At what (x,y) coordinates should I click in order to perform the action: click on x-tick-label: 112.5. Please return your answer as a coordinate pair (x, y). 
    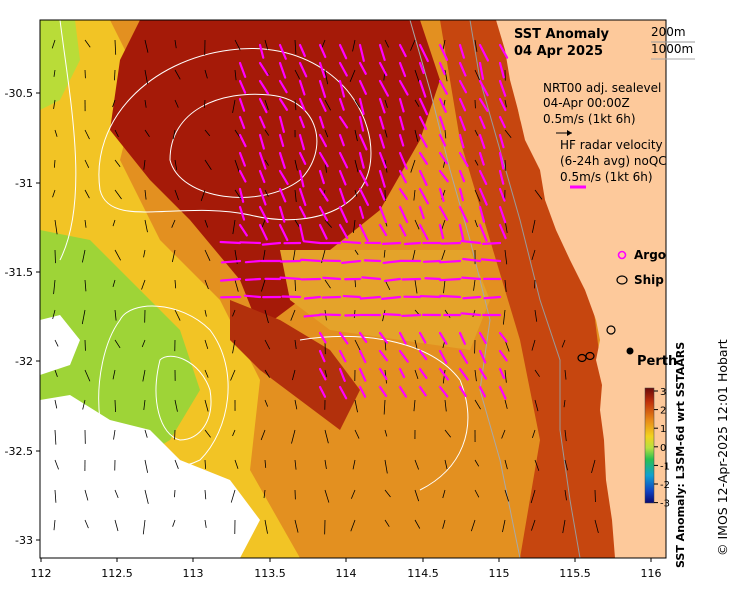
    Looking at the image, I should click on (117, 573).